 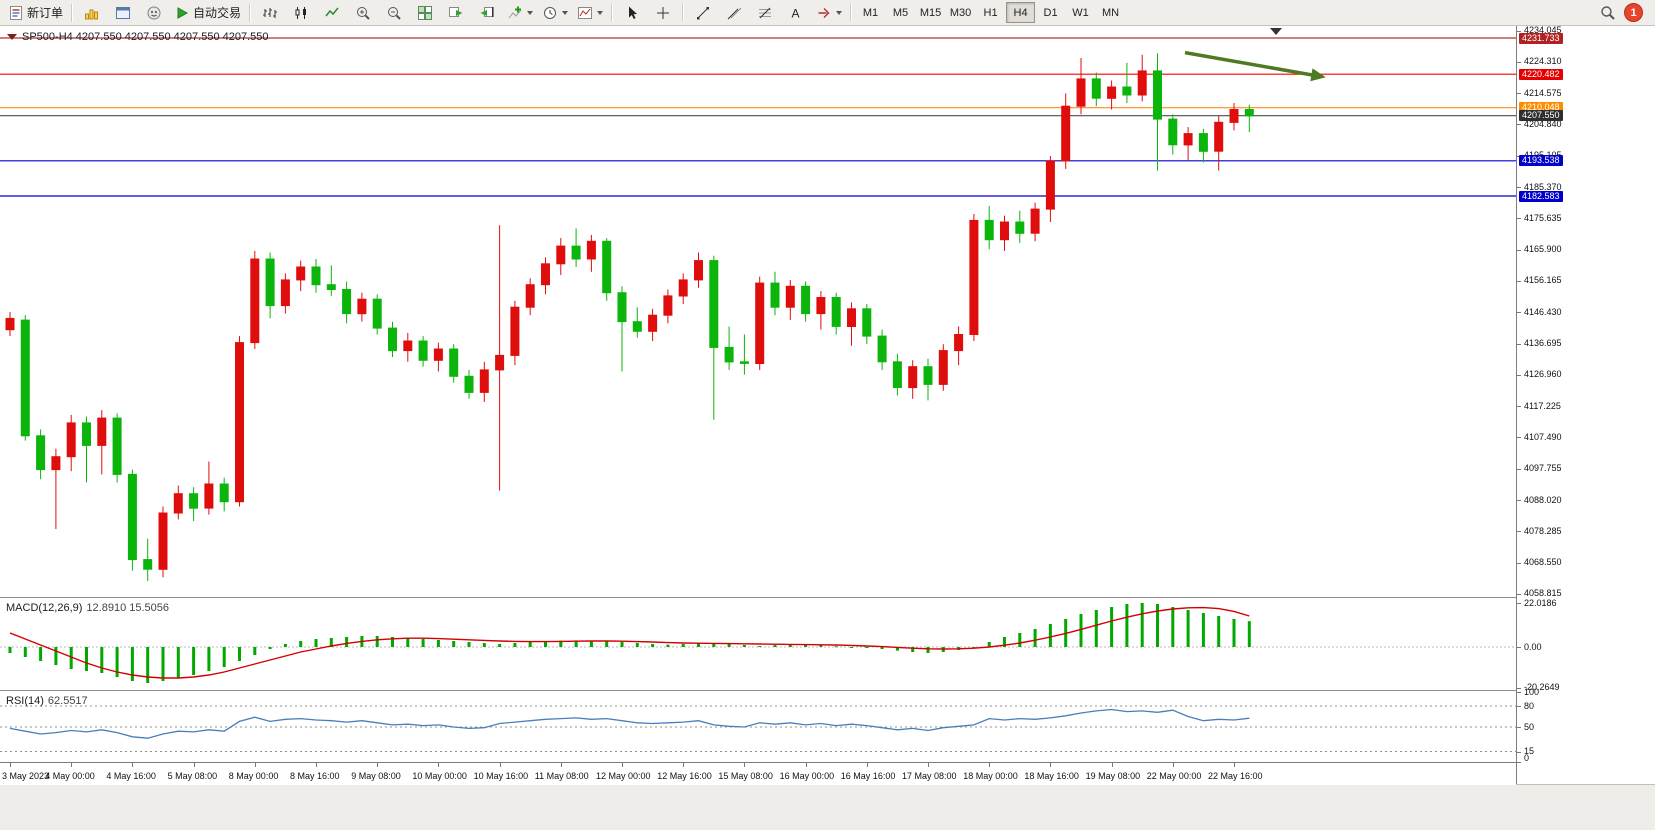 What do you see at coordinates (900, 12) in the screenshot?
I see `timeframe-m5-button: M5` at bounding box center [900, 12].